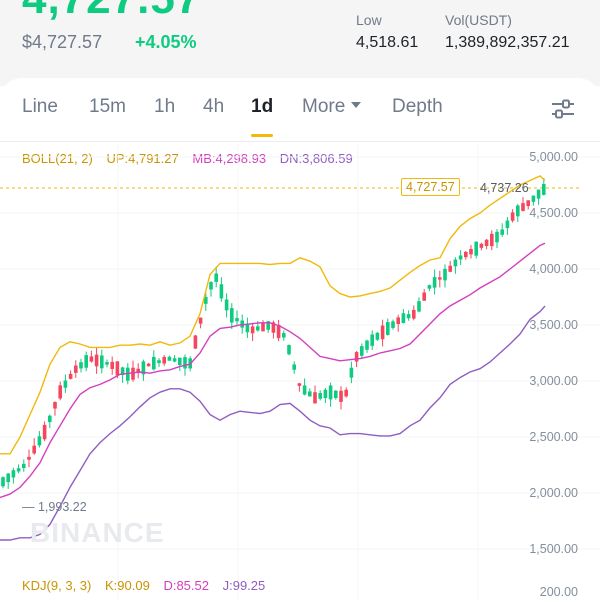  I want to click on change-percent: +4.05%, so click(166, 42).